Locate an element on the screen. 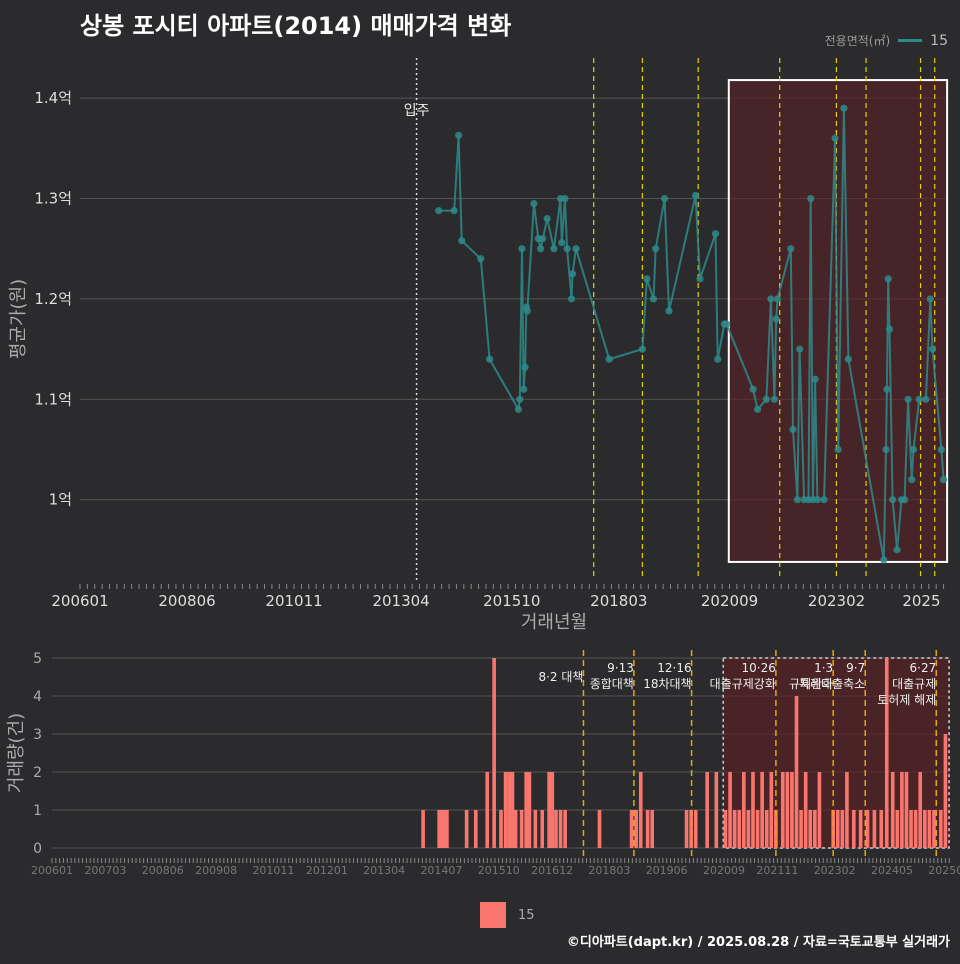 The width and height of the screenshot is (960, 964). bar-x-tick-label: 200806 is located at coordinates (163, 870).